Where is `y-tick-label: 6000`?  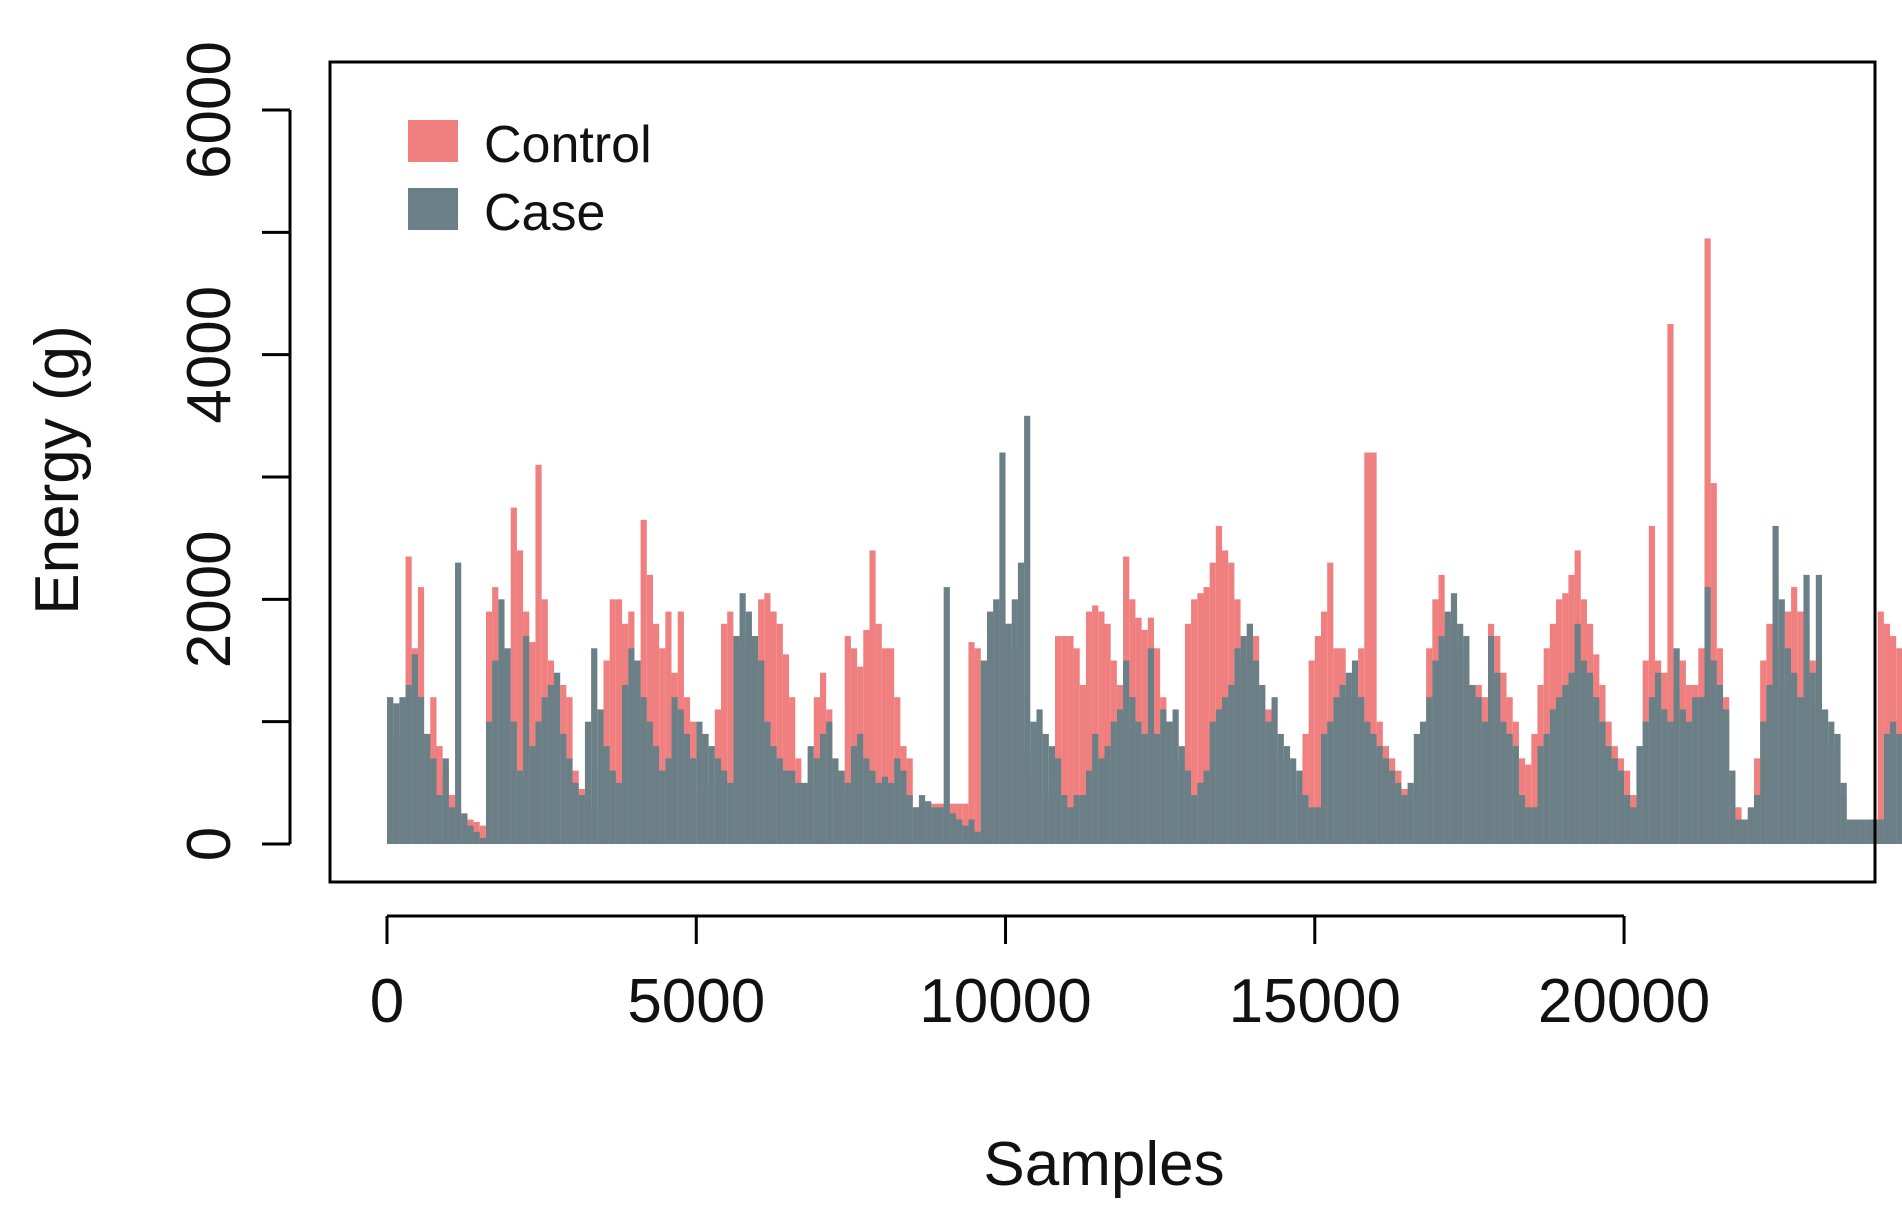 y-tick-label: 6000 is located at coordinates (209, 110).